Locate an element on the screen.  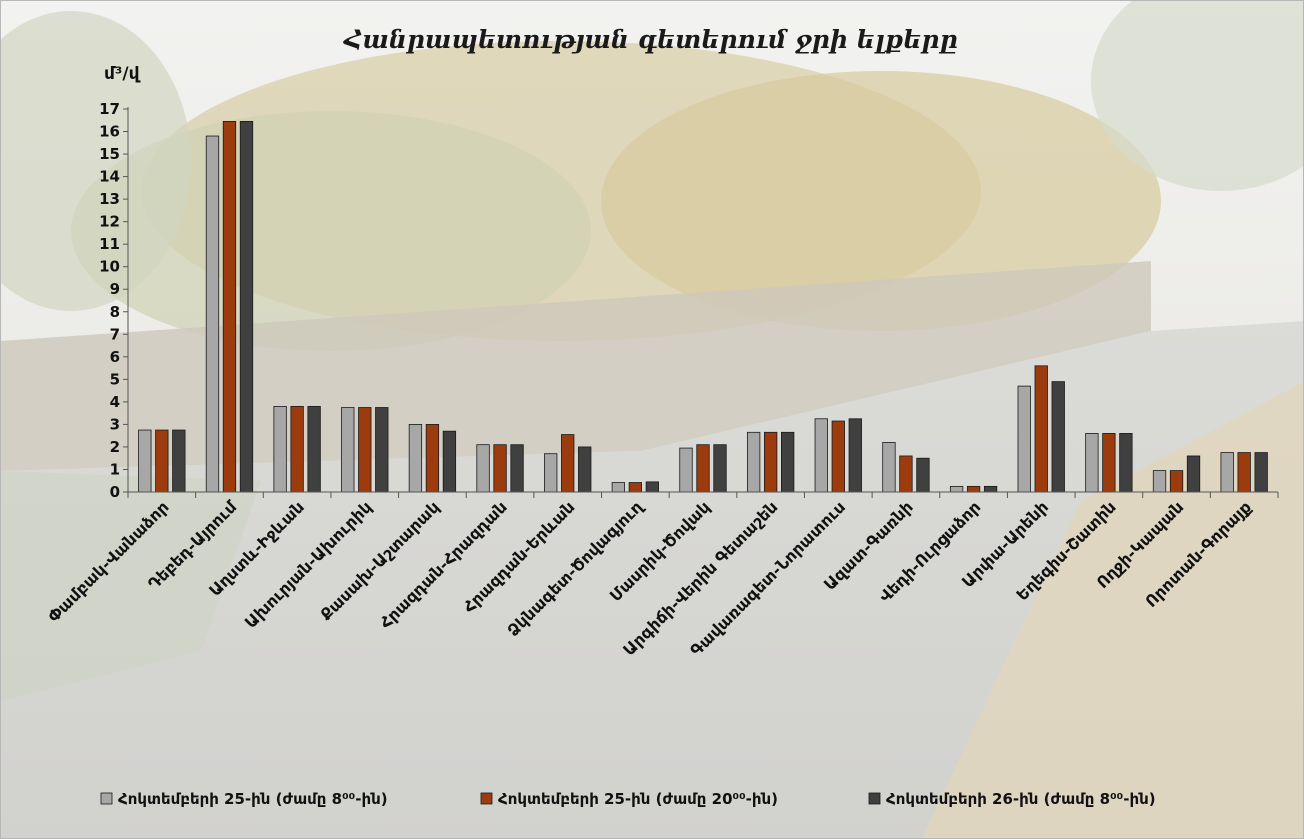
chart-title: Հանրապետության գետերում ջրի ելքերը is located at coordinates (650, 39).